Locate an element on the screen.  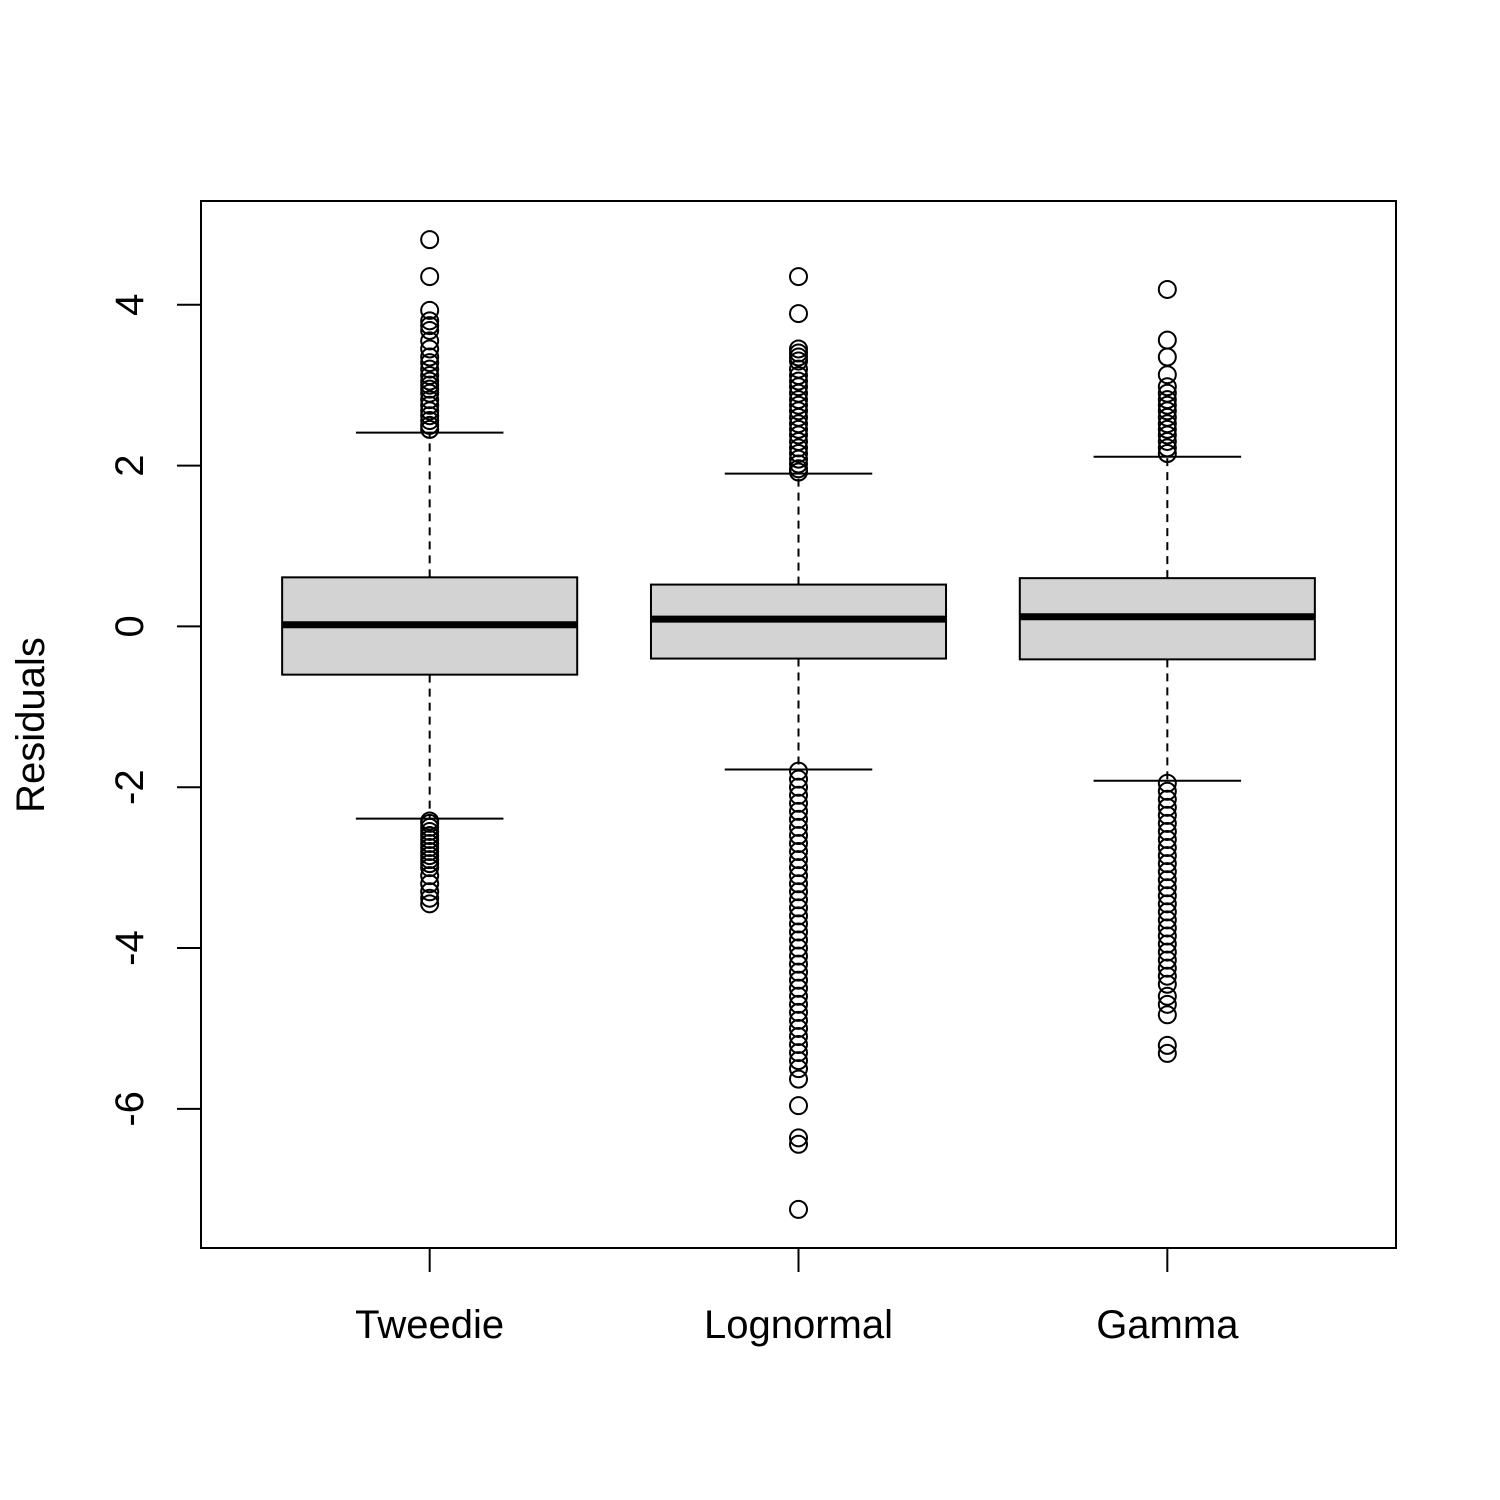
y-tick-label: 0 is located at coordinates (130, 626).